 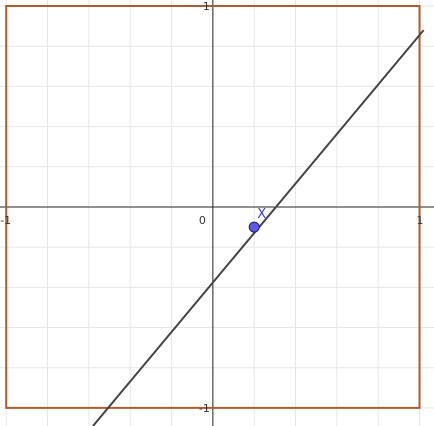 I want to click on y-axis-label-neg-1: -1, so click(x=204, y=408).